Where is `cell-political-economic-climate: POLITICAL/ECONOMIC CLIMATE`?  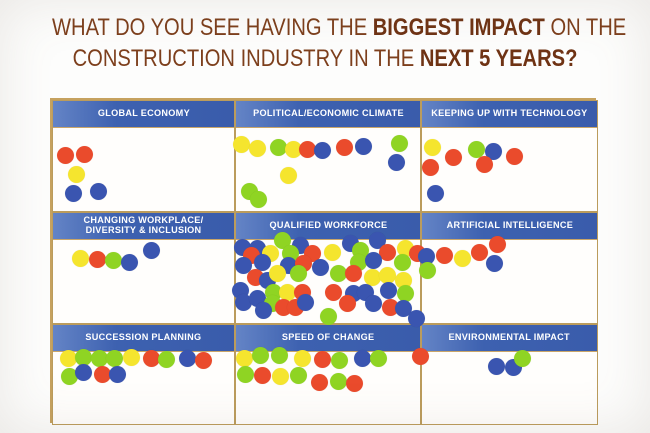
cell-political-economic-climate: POLITICAL/ECONOMIC CLIMATE is located at coordinates (328, 156).